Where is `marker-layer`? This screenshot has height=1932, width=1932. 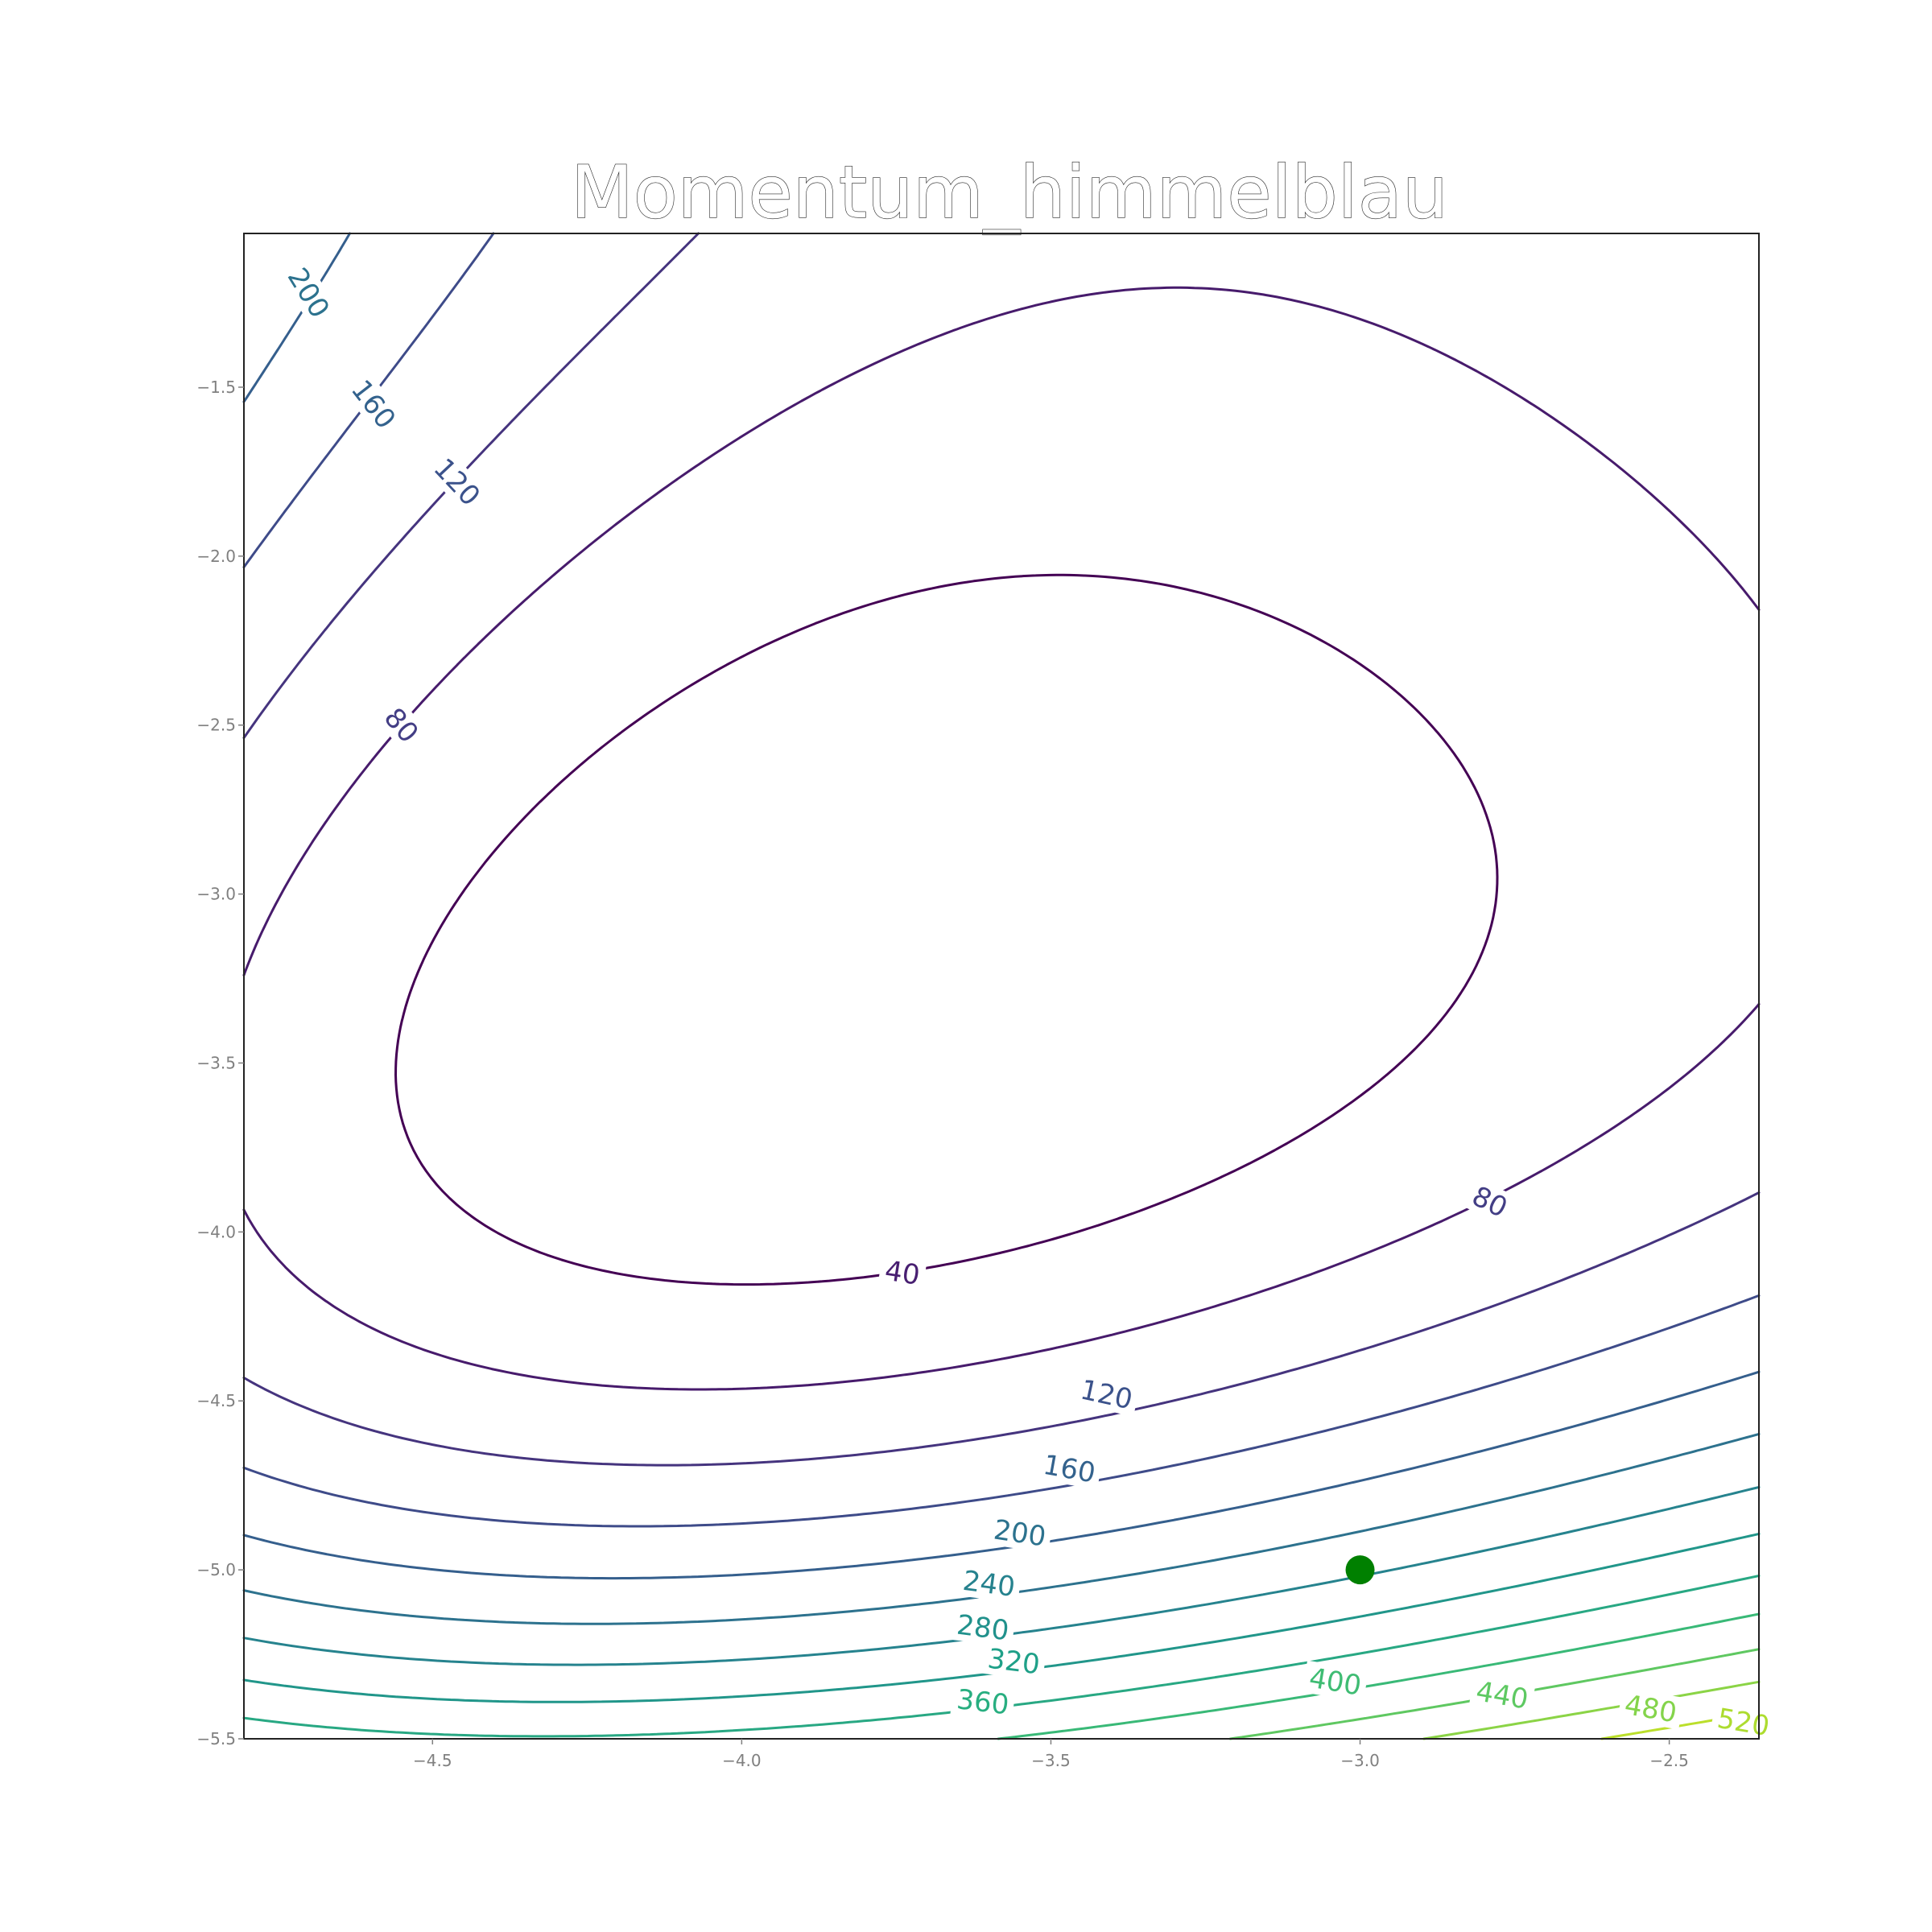
marker-layer is located at coordinates (1360, 1570).